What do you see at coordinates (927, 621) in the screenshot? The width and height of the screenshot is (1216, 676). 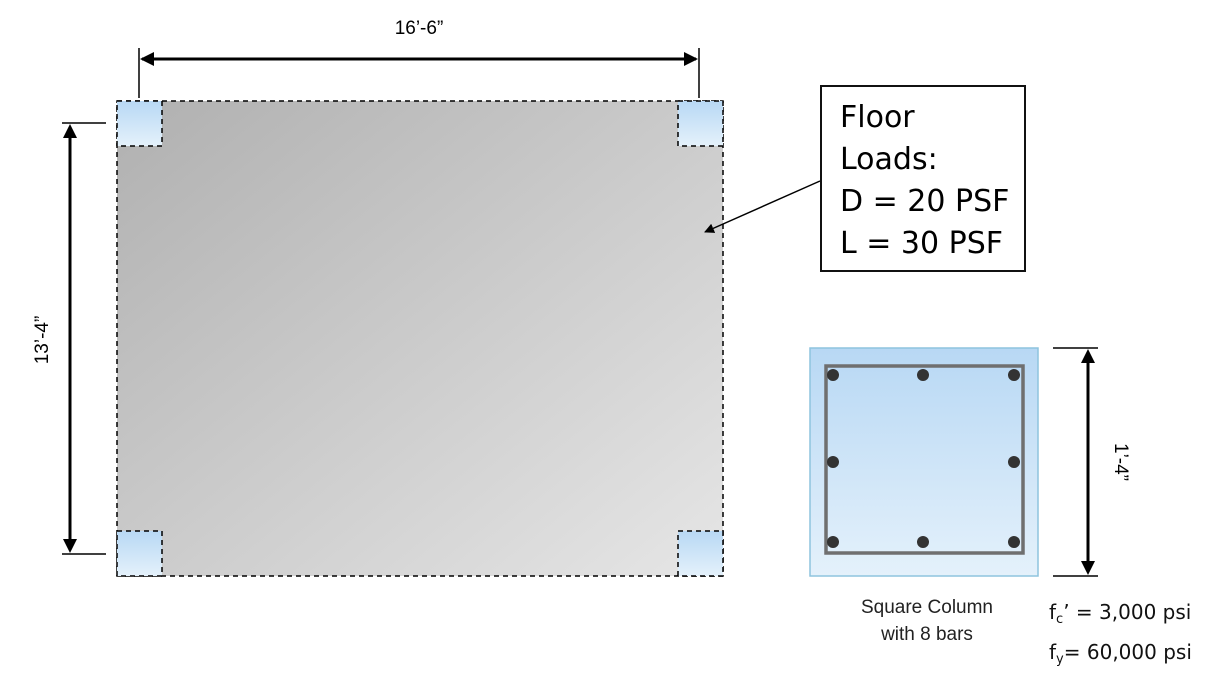 I see `column-caption: Square Column with 8 bars` at bounding box center [927, 621].